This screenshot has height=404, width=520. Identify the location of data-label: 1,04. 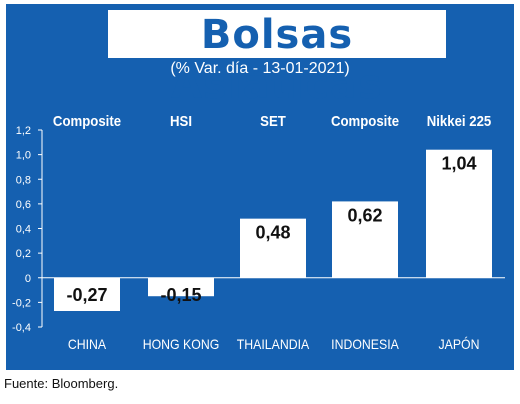
(458, 164).